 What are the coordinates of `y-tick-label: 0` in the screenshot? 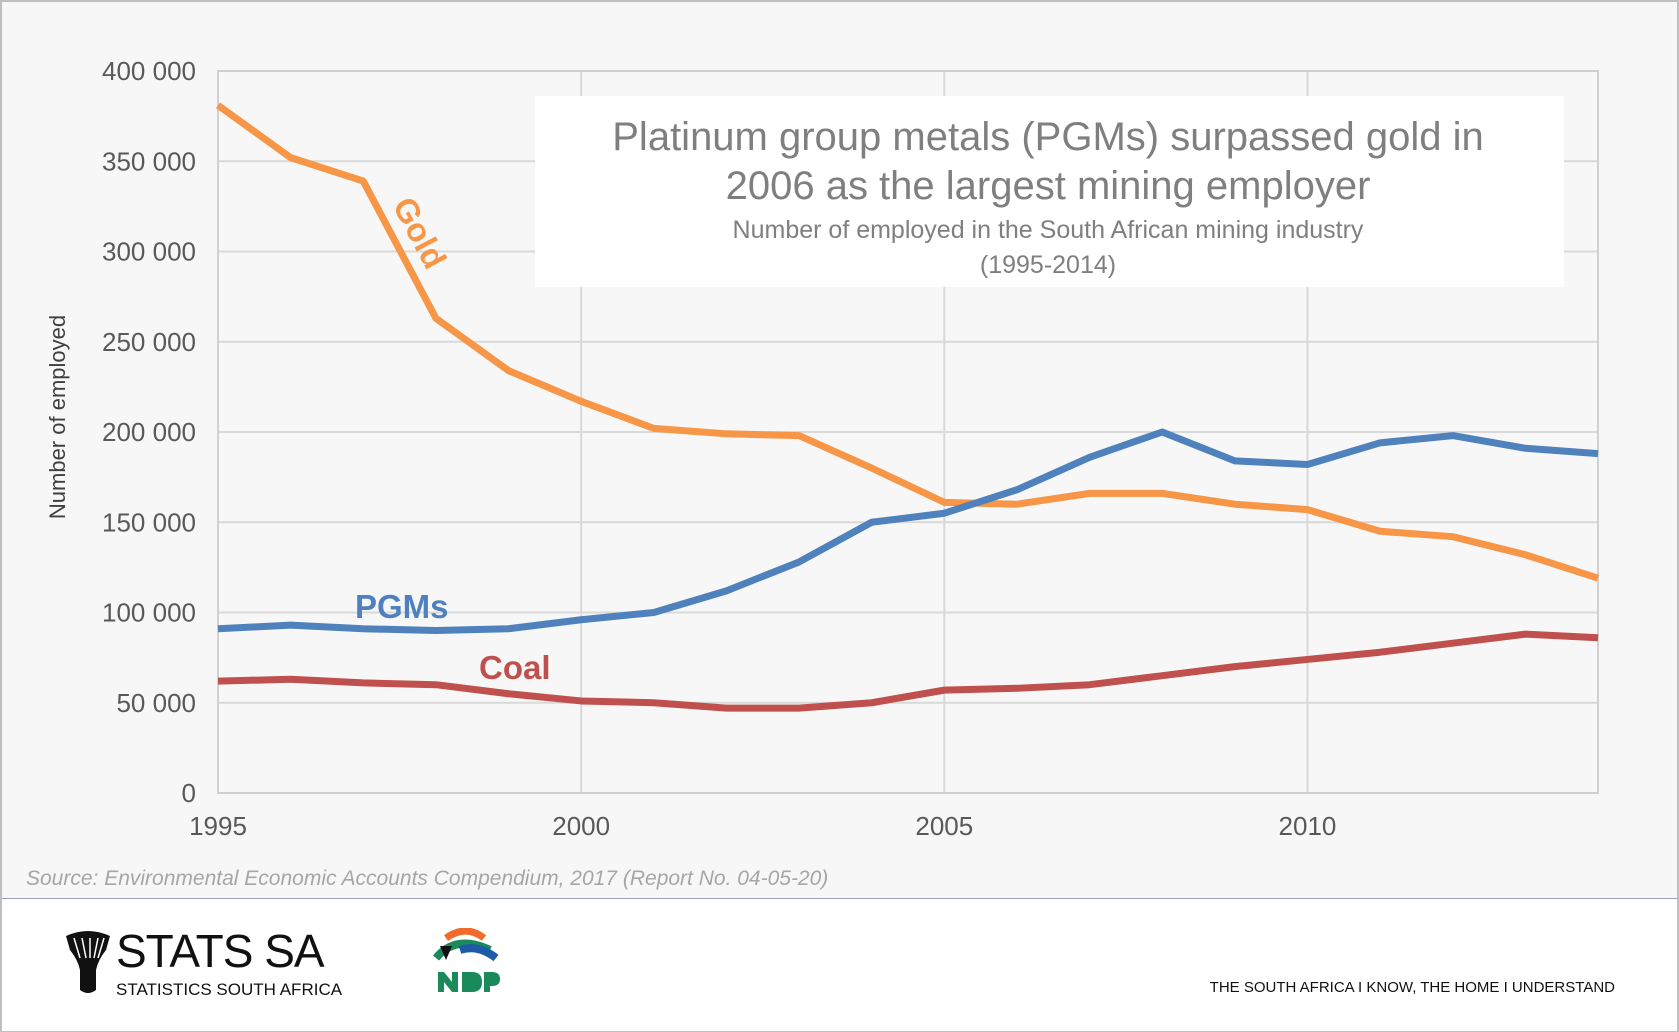 It's located at (189, 793).